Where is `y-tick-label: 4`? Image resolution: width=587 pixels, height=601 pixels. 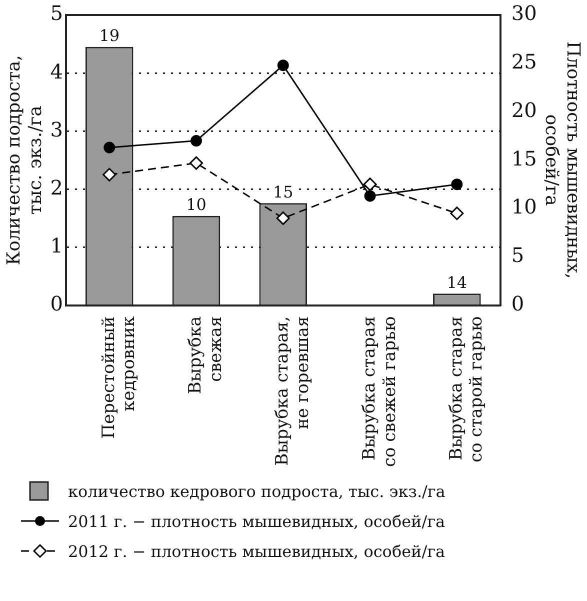 y-tick-label: 4 is located at coordinates (56, 71).